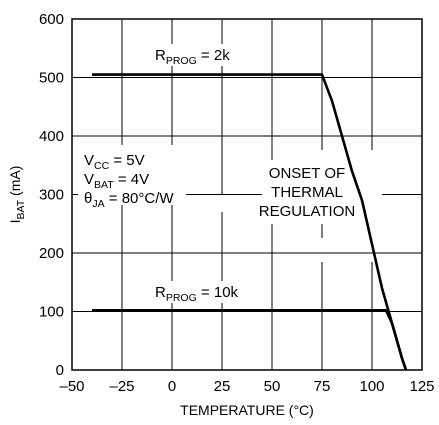  What do you see at coordinates (307, 211) in the screenshot?
I see `annotation-line-3: REGULATION` at bounding box center [307, 211].